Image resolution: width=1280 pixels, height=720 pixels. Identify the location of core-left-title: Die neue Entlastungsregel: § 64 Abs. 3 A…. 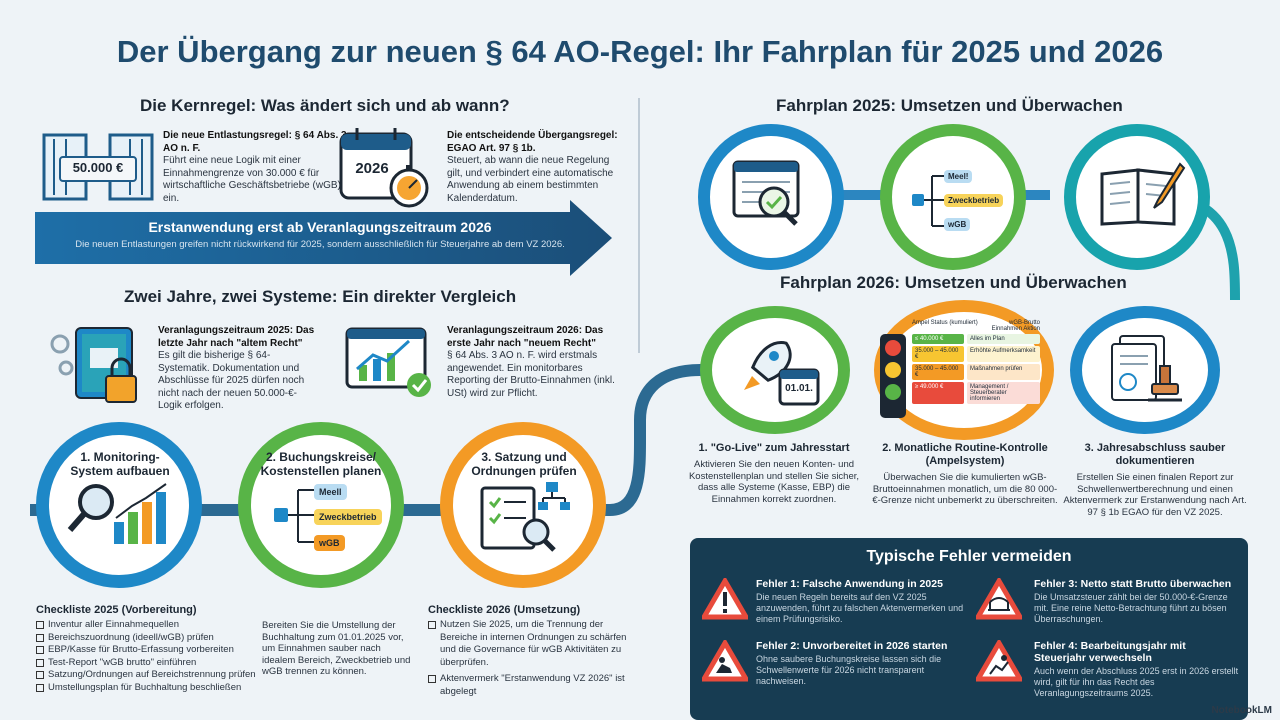
(255, 142).